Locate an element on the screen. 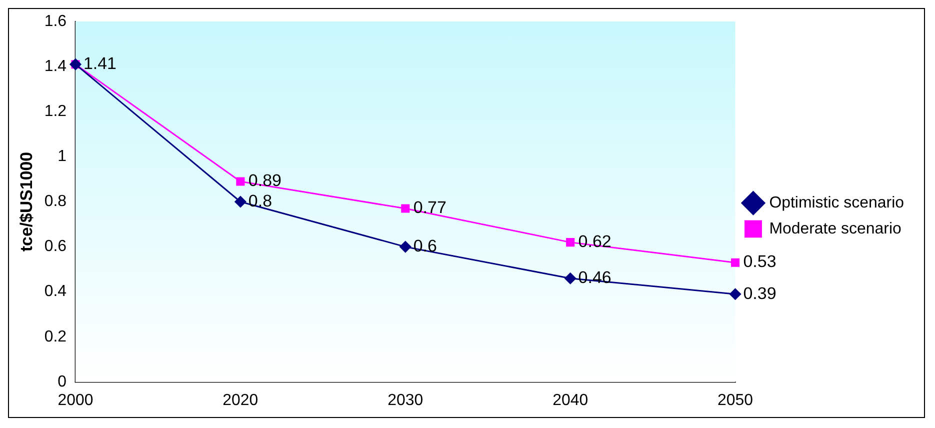  x-tick-label: 2040 is located at coordinates (570, 400).